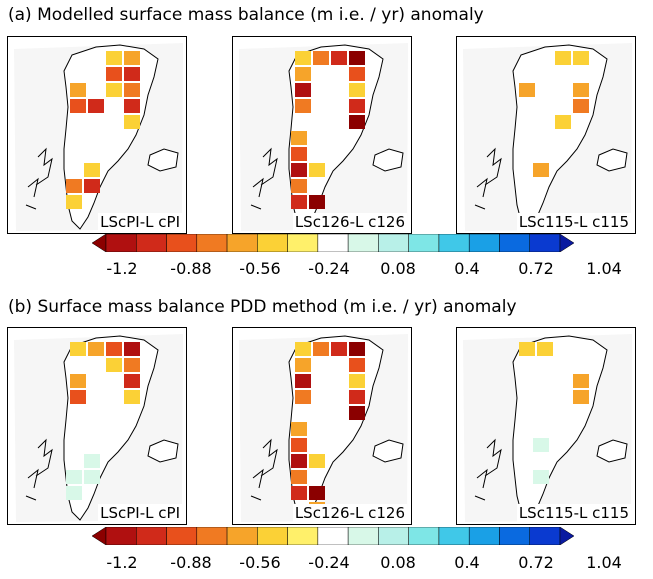  What do you see at coordinates (329, 562) in the screenshot?
I see `tick-label: -0.24` at bounding box center [329, 562].